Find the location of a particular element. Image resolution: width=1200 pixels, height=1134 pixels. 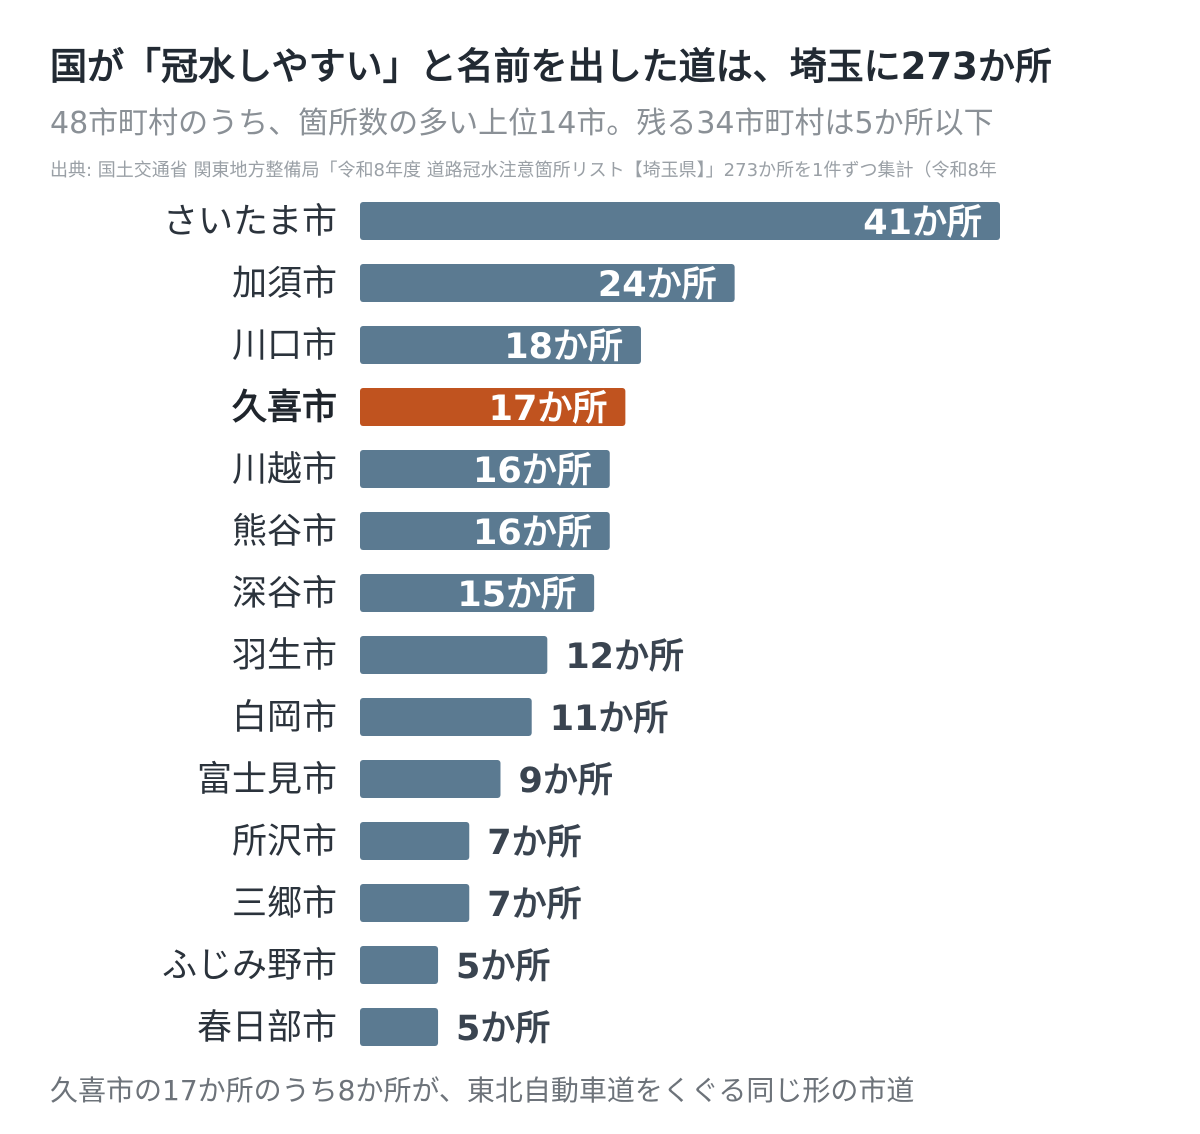

category-label: 川口市 is located at coordinates (284, 346).